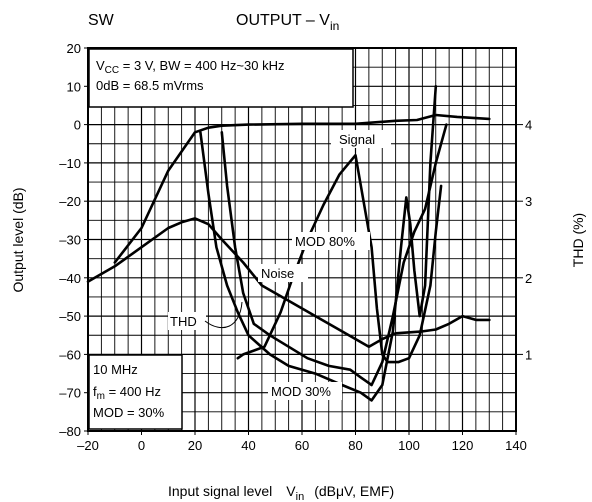  I want to click on x-tick-label: 0, so click(141, 445).